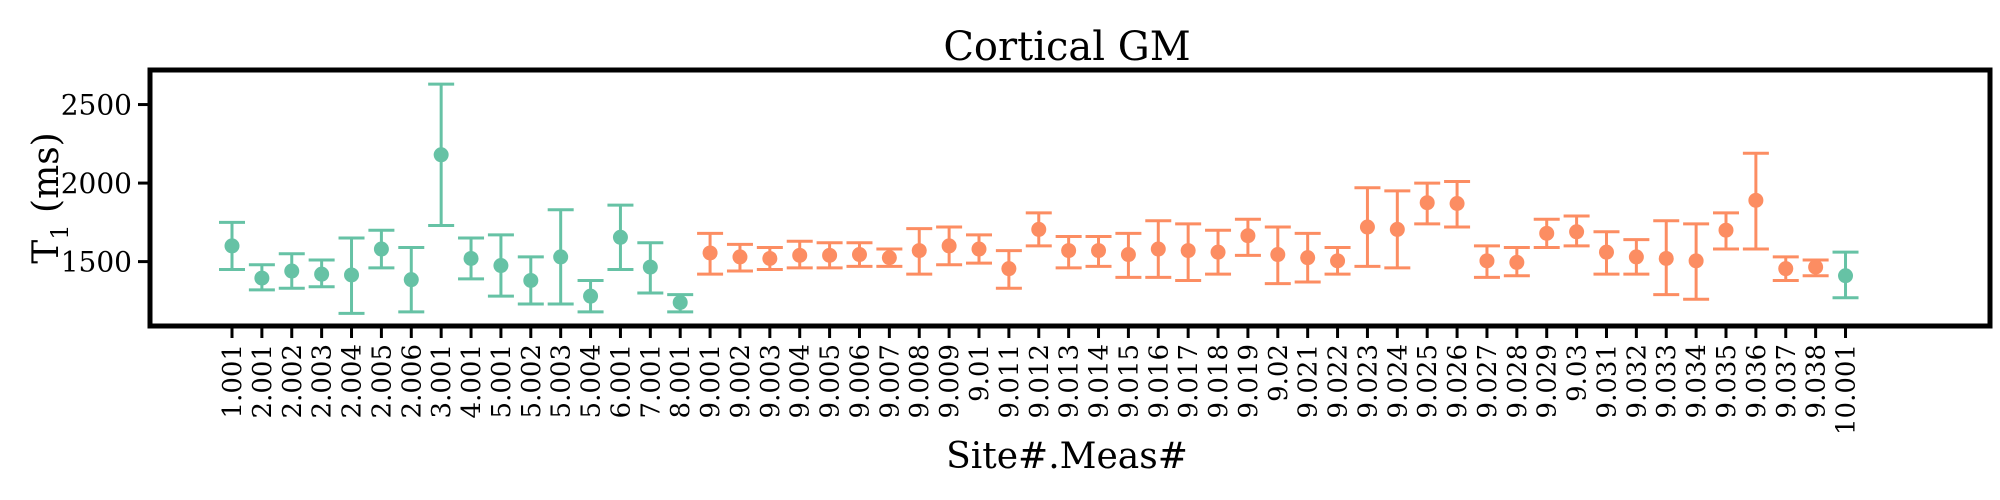 This screenshot has height=500, width=2000. I want to click on y-axis-label: T1 (ms), so click(50, 197).